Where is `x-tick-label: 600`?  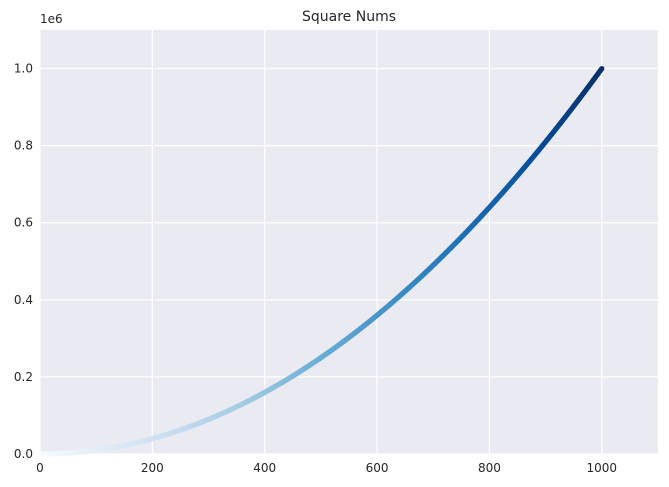
x-tick-label: 600 is located at coordinates (377, 468).